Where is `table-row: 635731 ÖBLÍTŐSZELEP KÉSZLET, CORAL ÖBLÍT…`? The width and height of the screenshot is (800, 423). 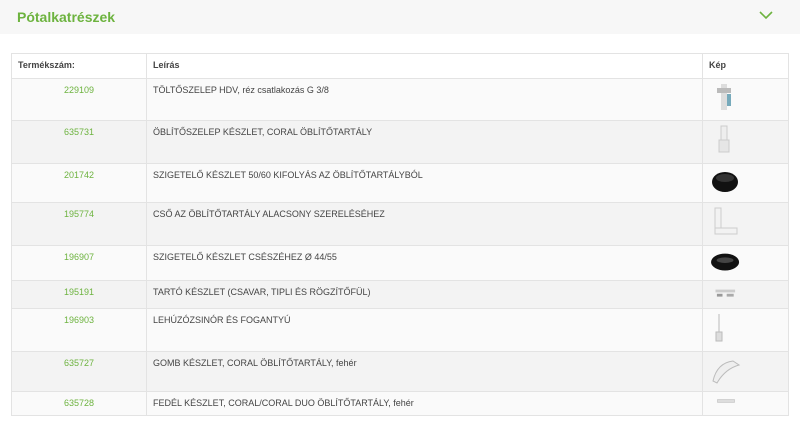
table-row: 635731 ÖBLÍTŐSZELEP KÉSZLET, CORAL ÖBLÍT… is located at coordinates (400, 142).